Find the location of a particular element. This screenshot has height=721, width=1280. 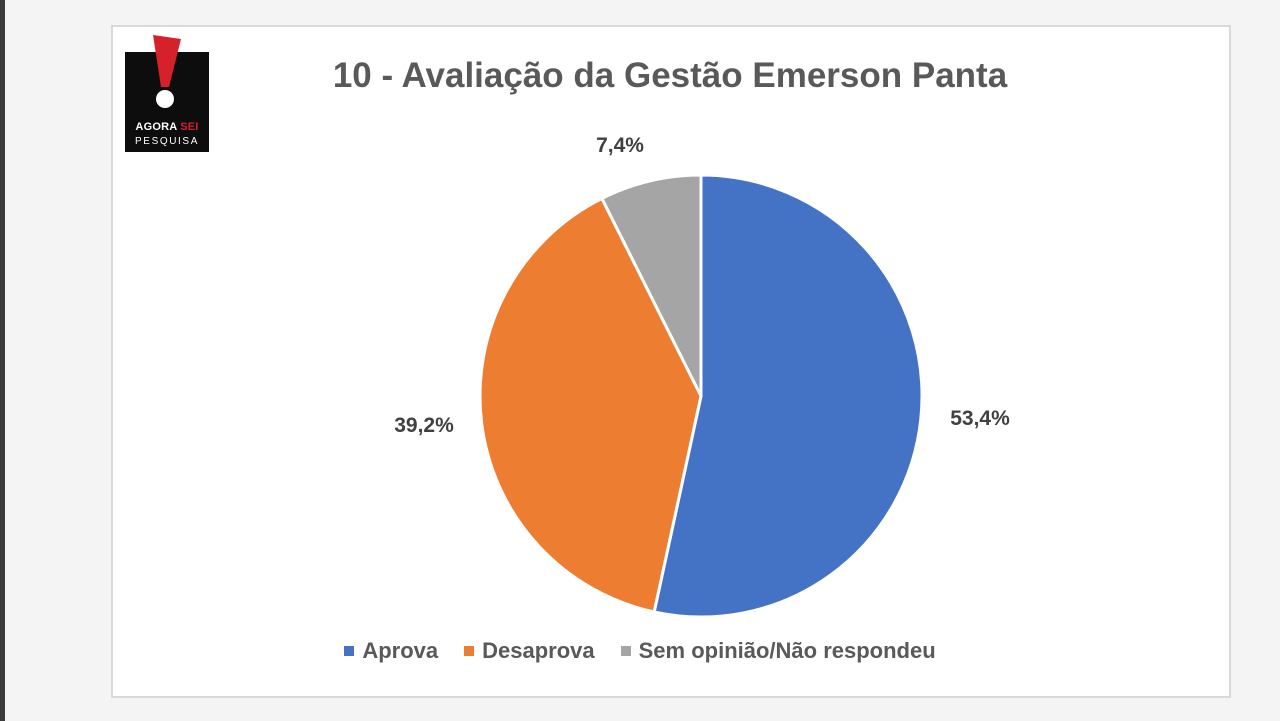

legend-label-desaprova: Desaprova is located at coordinates (538, 650).